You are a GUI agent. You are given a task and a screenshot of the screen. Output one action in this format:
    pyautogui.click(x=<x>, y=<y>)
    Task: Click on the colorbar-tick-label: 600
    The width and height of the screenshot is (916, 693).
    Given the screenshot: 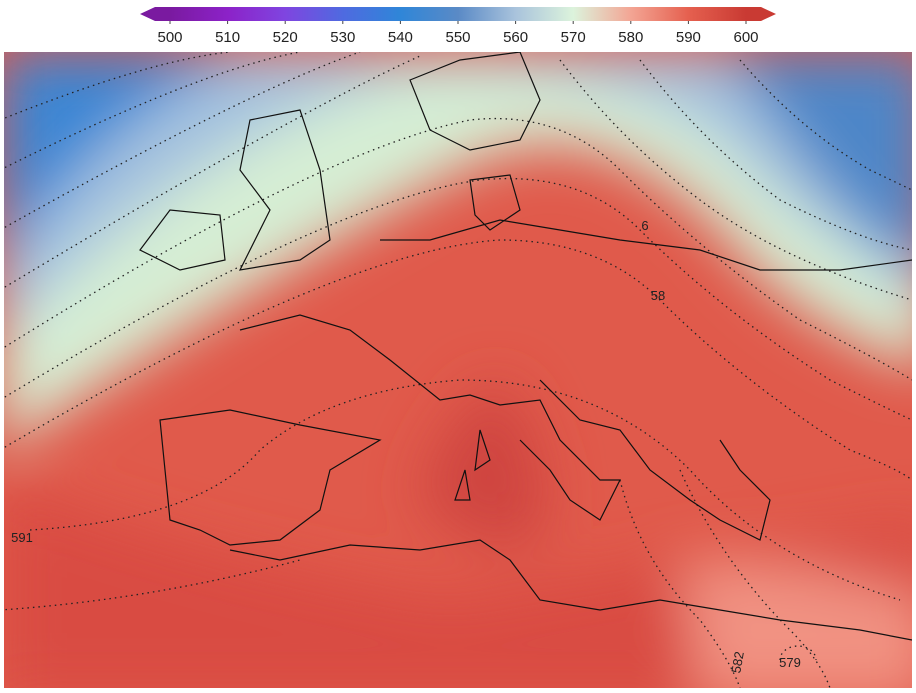 What is the action you would take?
    pyautogui.click(x=745, y=37)
    